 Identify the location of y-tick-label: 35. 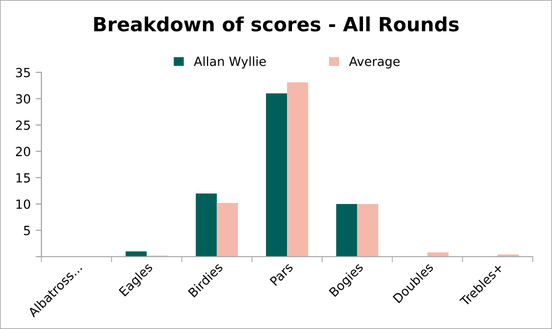
(23, 73).